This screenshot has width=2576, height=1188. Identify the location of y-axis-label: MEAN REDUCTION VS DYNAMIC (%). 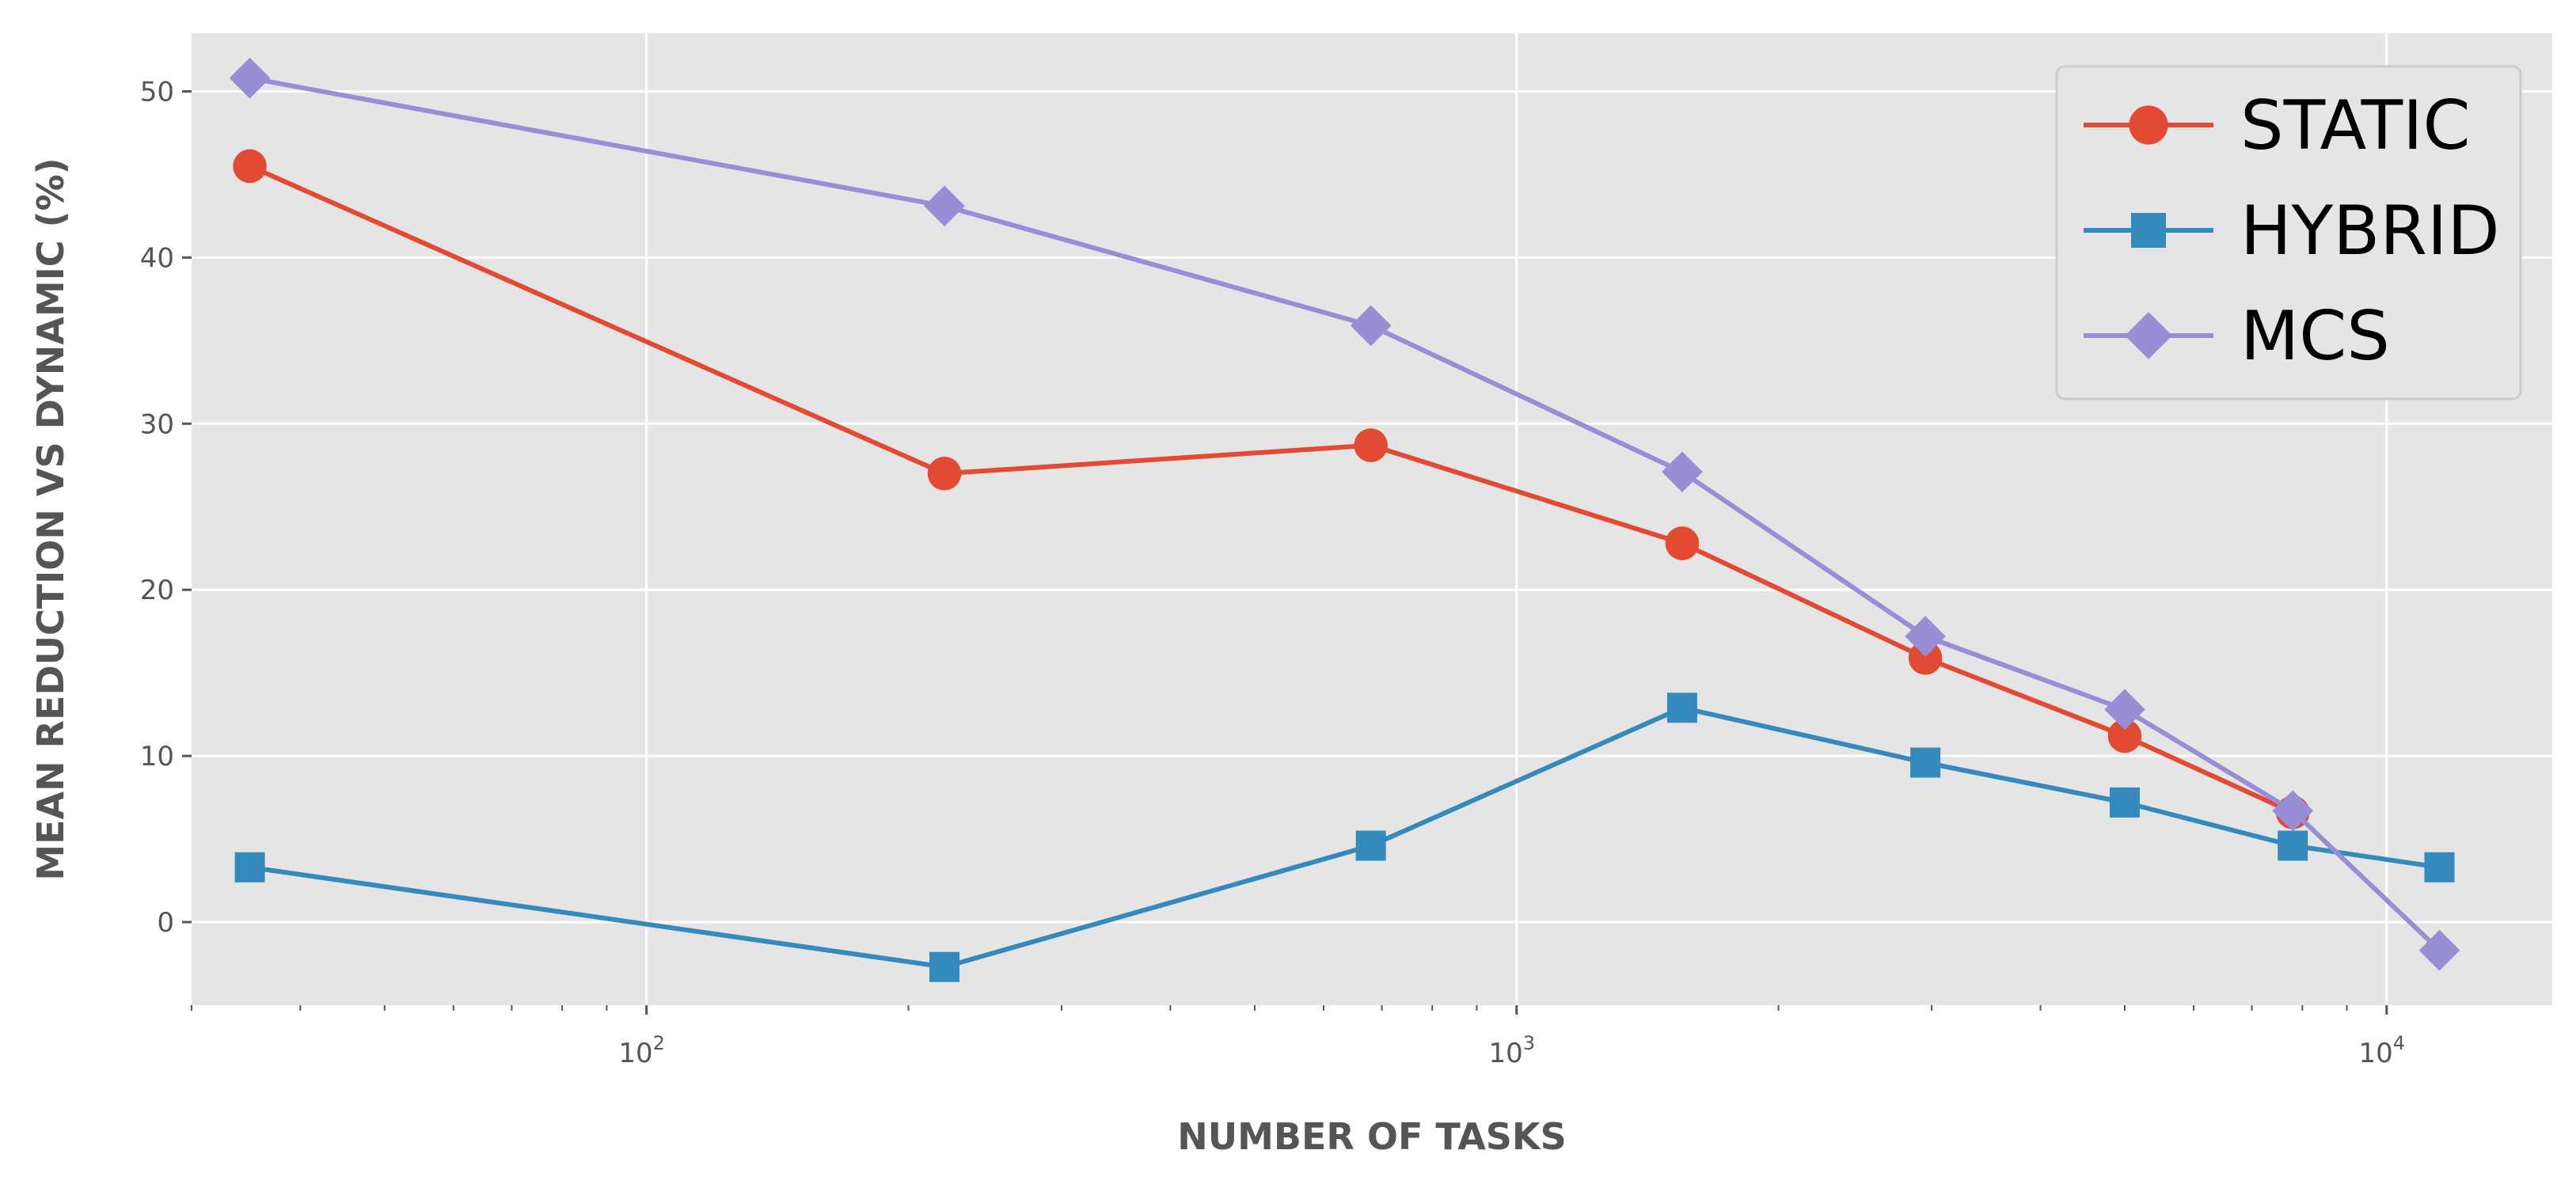
(51, 519).